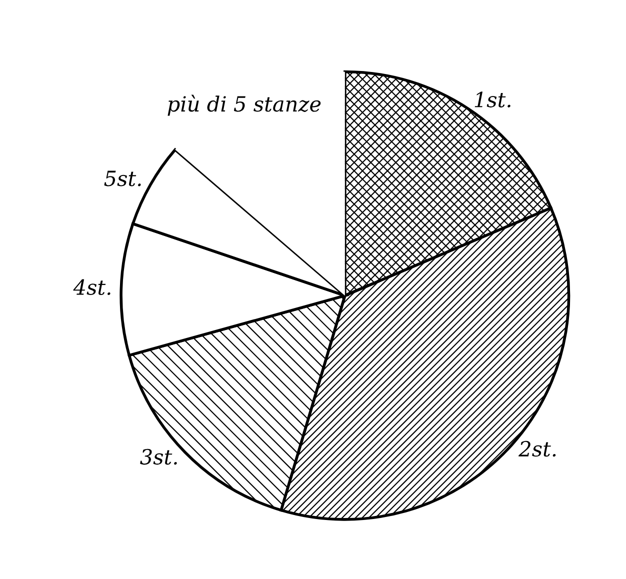 This screenshot has height=579, width=626. I want to click on slice-label: 3st., so click(158, 456).